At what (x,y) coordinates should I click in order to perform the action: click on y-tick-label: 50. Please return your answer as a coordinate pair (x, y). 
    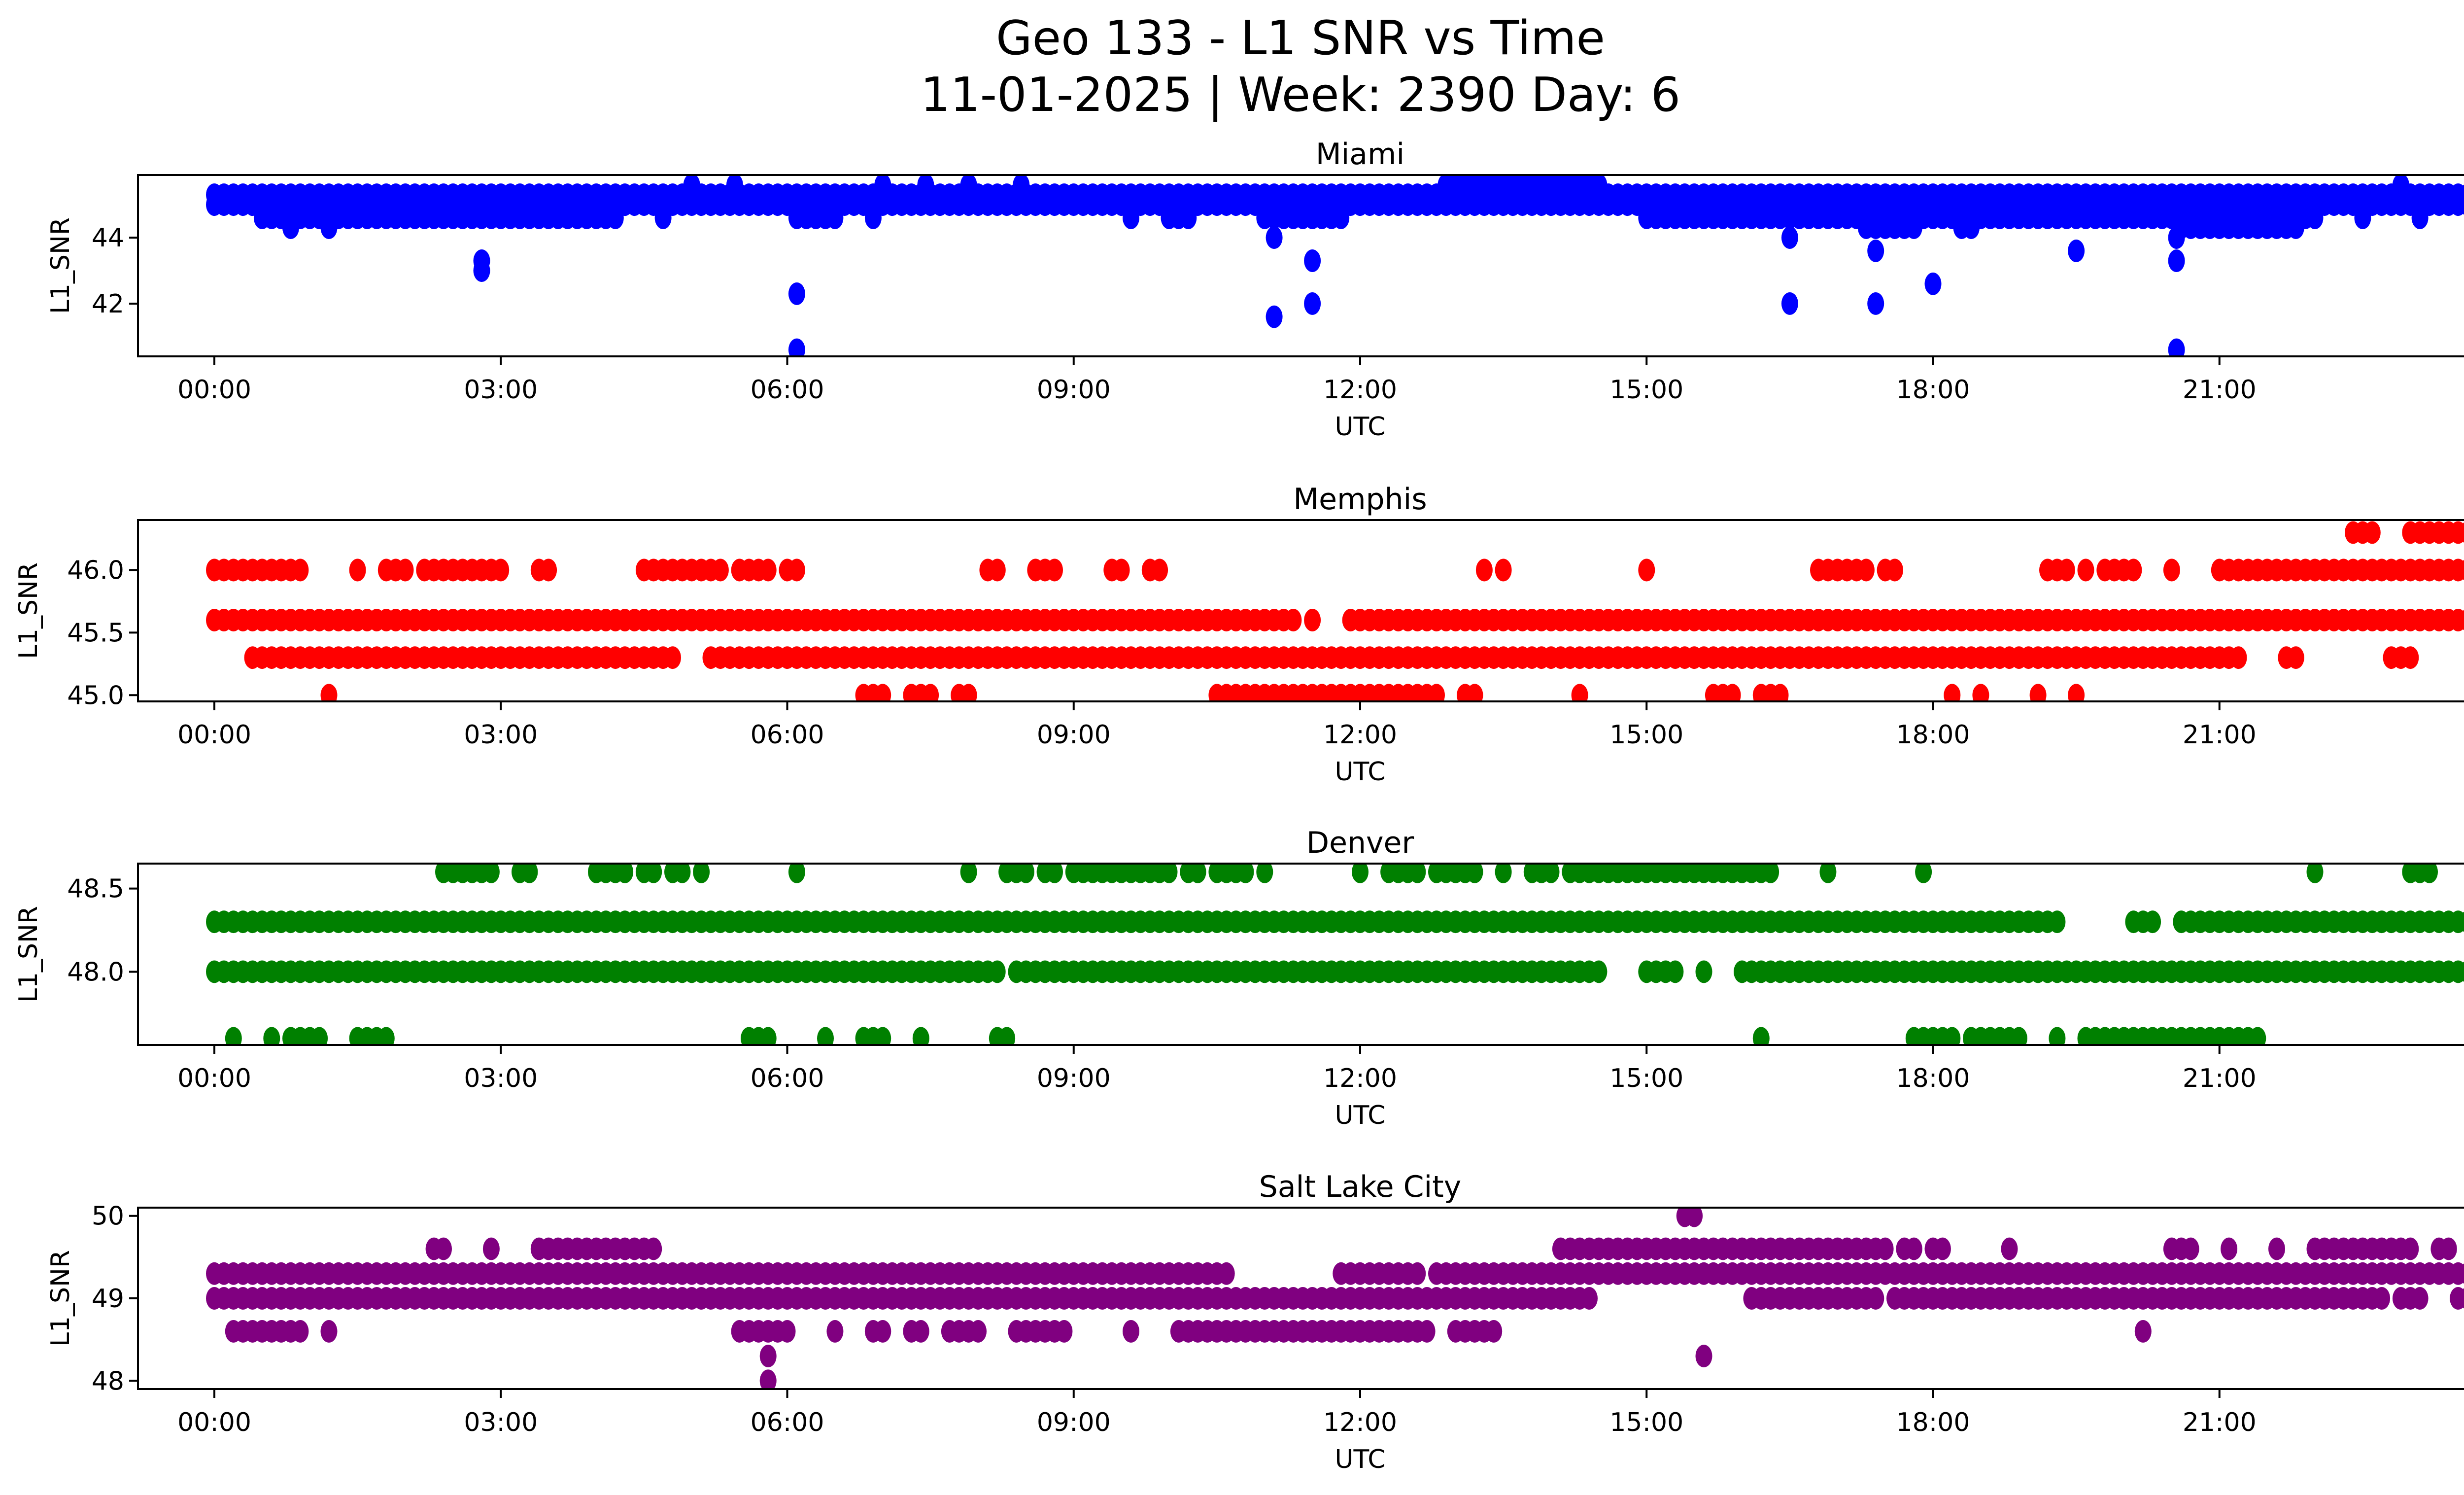
    Looking at the image, I should click on (108, 1216).